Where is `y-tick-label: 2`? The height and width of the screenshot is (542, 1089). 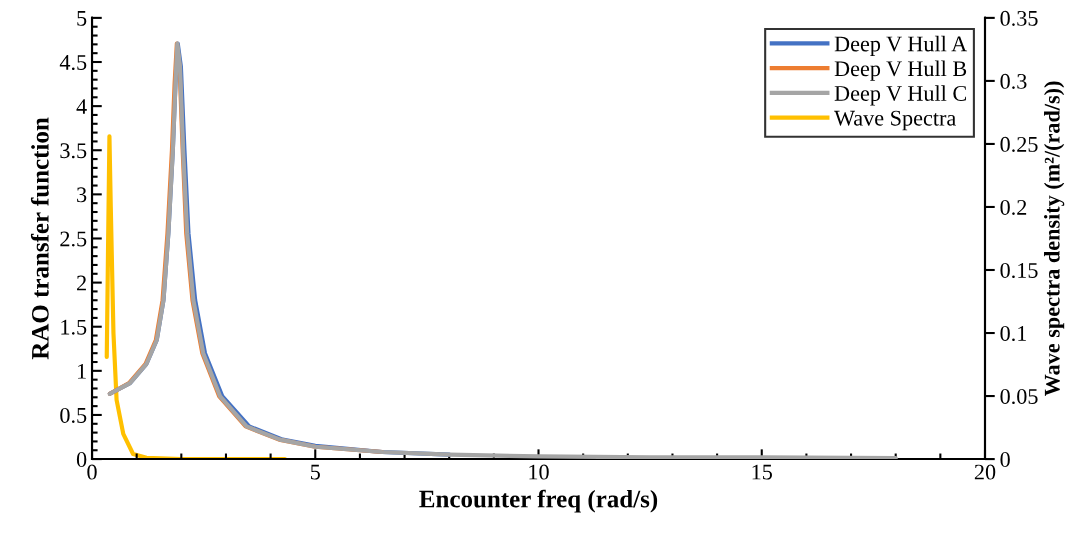 y-tick-label: 2 is located at coordinates (81, 283).